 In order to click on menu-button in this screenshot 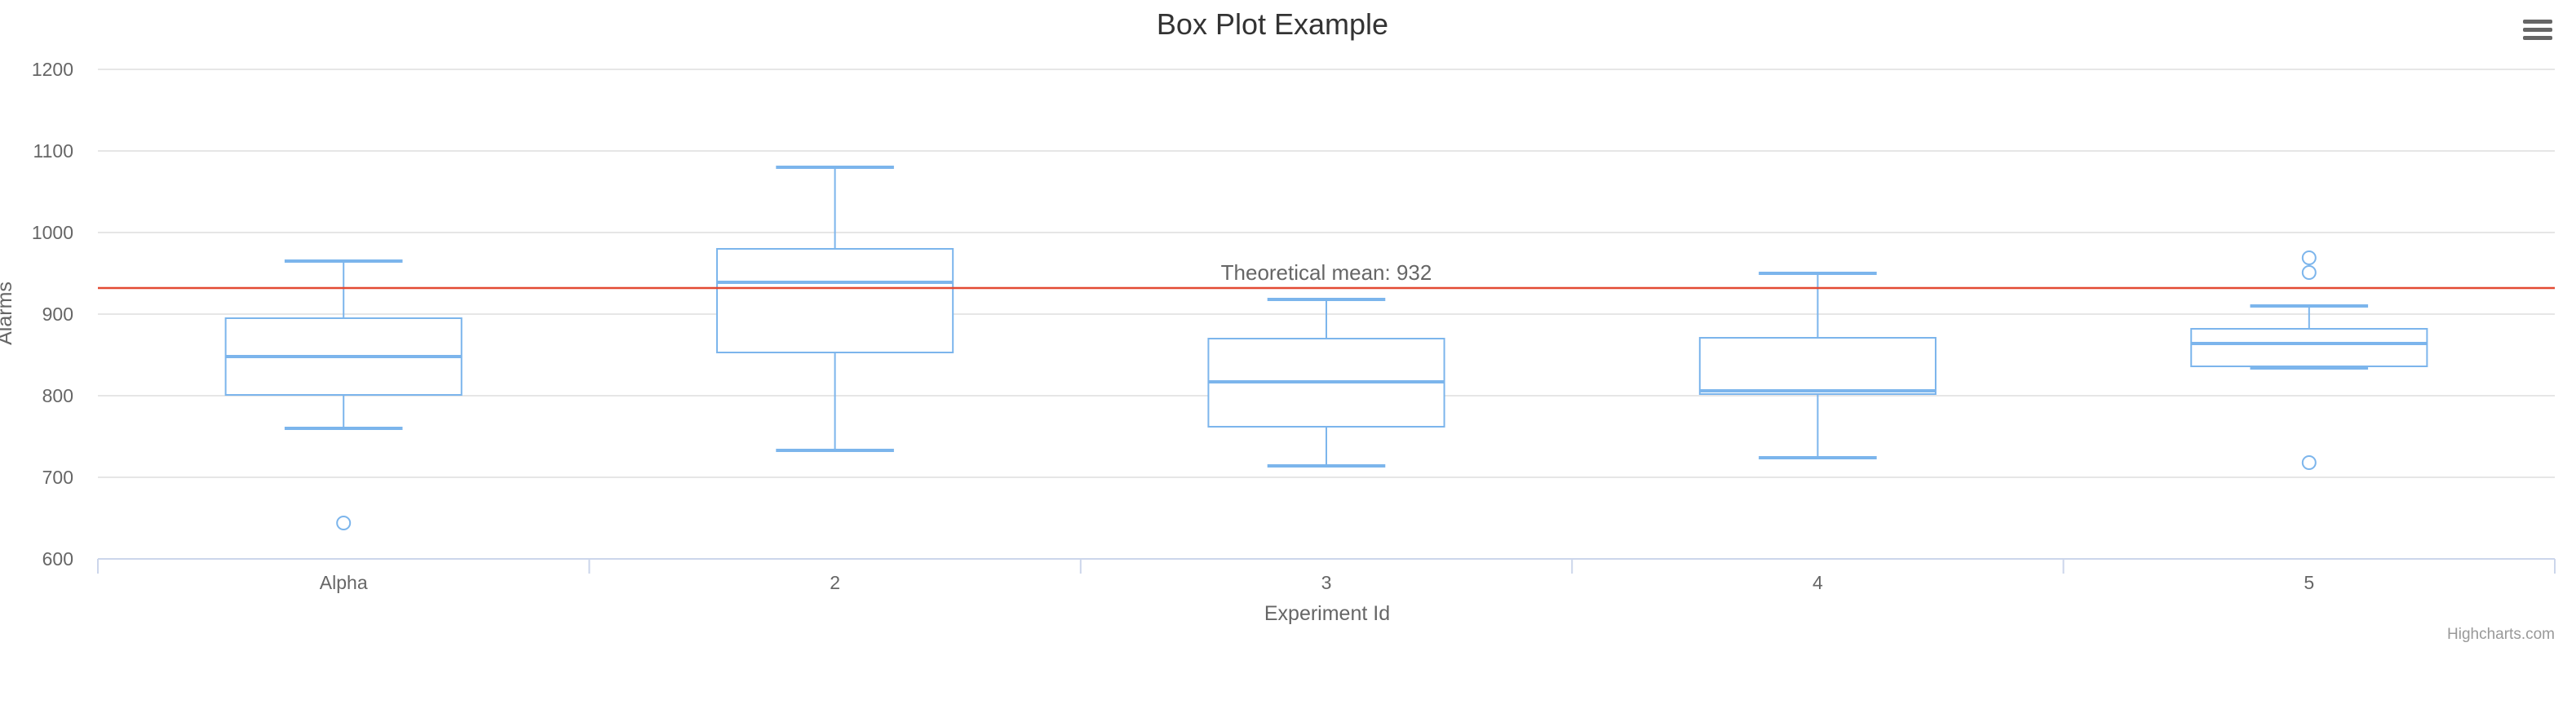, I will do `click(2536, 33)`.